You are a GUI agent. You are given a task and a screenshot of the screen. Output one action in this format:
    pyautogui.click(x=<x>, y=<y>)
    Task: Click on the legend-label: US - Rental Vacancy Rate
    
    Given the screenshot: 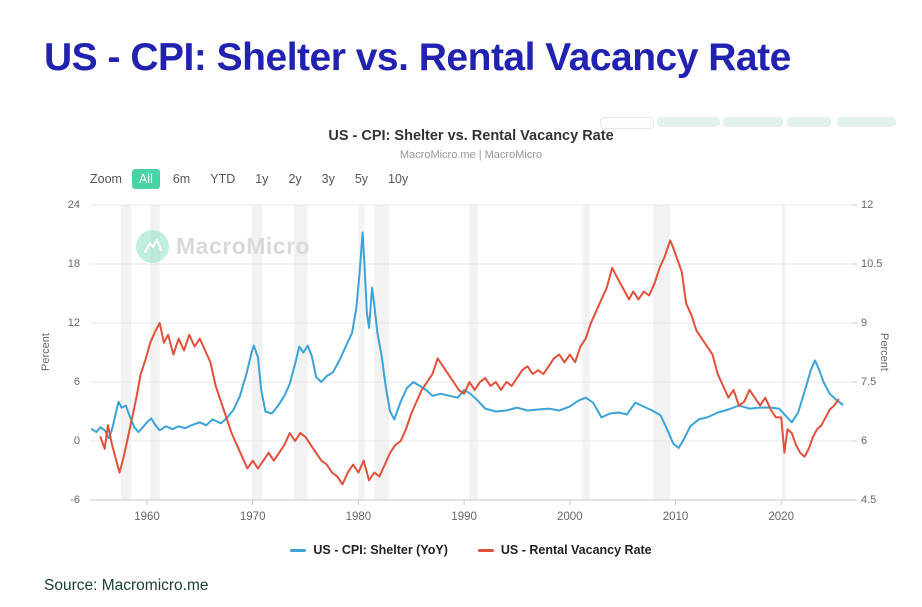 What is the action you would take?
    pyautogui.click(x=576, y=550)
    